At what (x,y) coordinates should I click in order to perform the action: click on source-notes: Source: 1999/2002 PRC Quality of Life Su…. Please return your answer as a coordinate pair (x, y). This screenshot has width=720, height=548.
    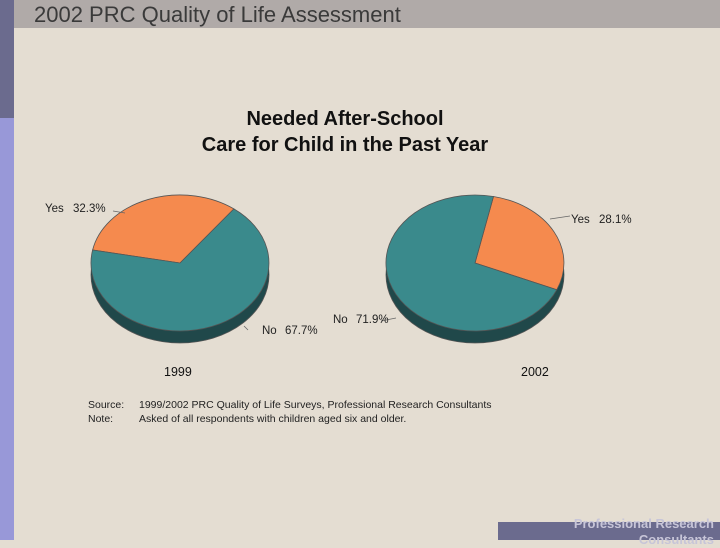
    Looking at the image, I should click on (290, 412).